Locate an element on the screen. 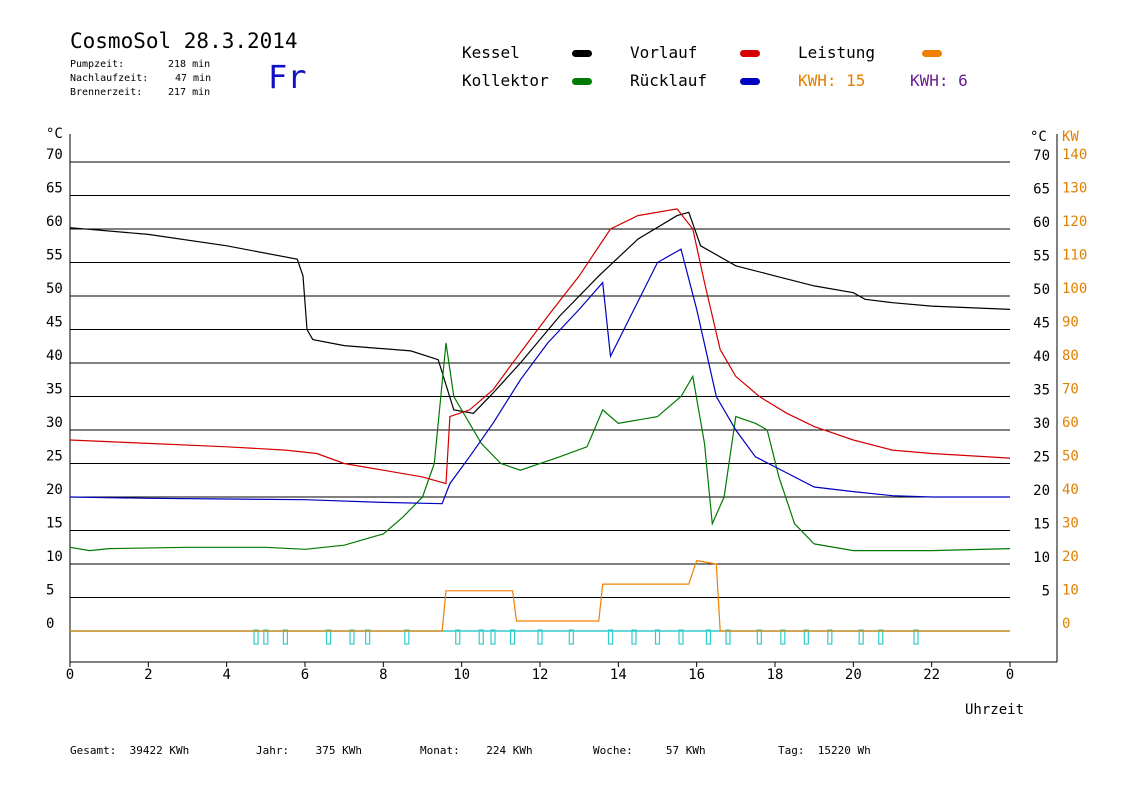 The height and width of the screenshot is (812, 1148). y-tick-label-right: 35 is located at coordinates (1041, 391).